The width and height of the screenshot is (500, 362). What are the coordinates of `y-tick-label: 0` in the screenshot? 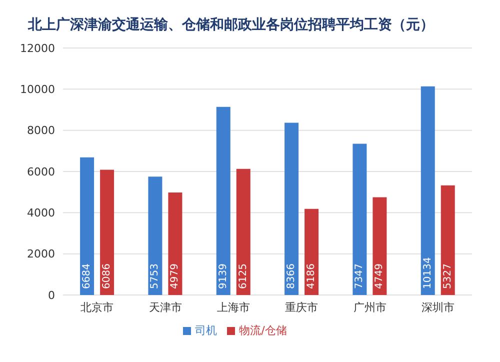 It's located at (51, 295).